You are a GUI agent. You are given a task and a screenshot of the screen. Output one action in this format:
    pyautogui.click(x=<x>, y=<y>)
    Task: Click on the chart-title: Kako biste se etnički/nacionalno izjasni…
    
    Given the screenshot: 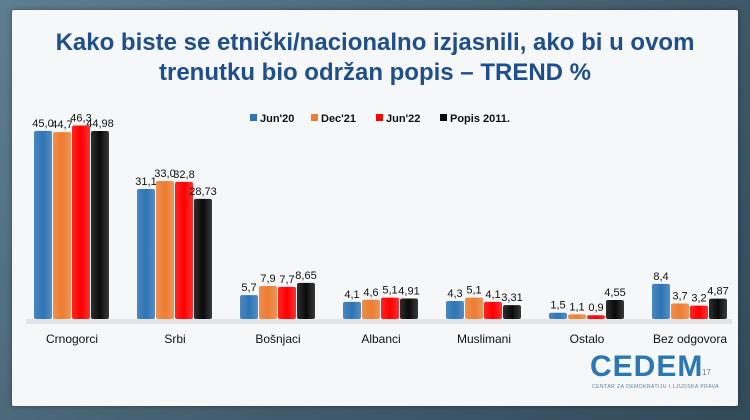 What is the action you would take?
    pyautogui.click(x=375, y=58)
    